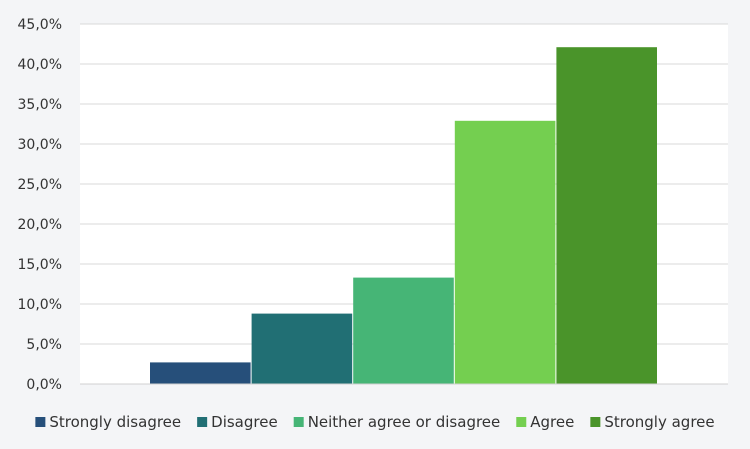 Image resolution: width=750 pixels, height=449 pixels. I want to click on legend-label: Strongly agree, so click(659, 422).